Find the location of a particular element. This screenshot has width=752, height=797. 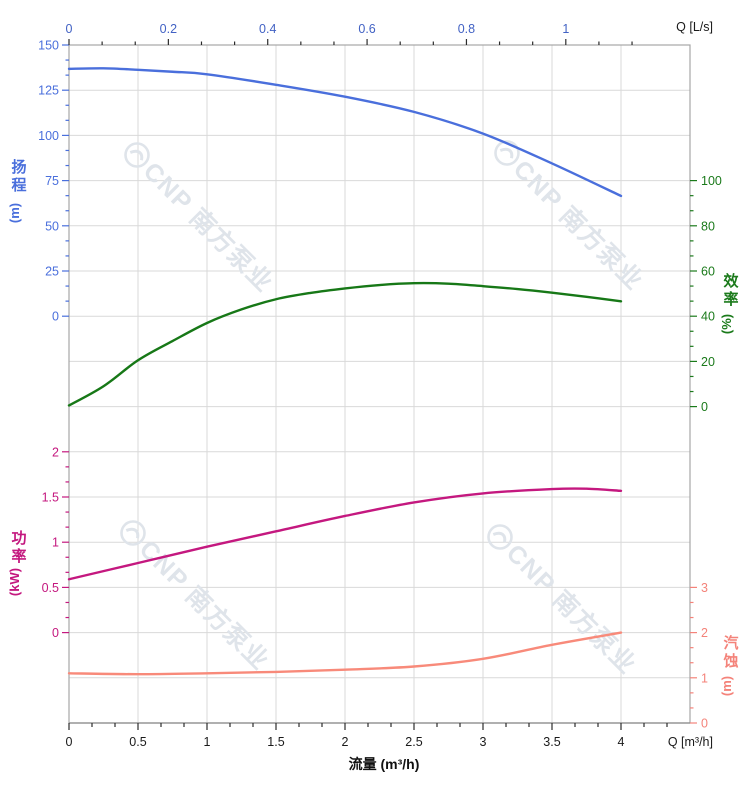

flow-ls-tick-label: 0 is located at coordinates (69, 29).